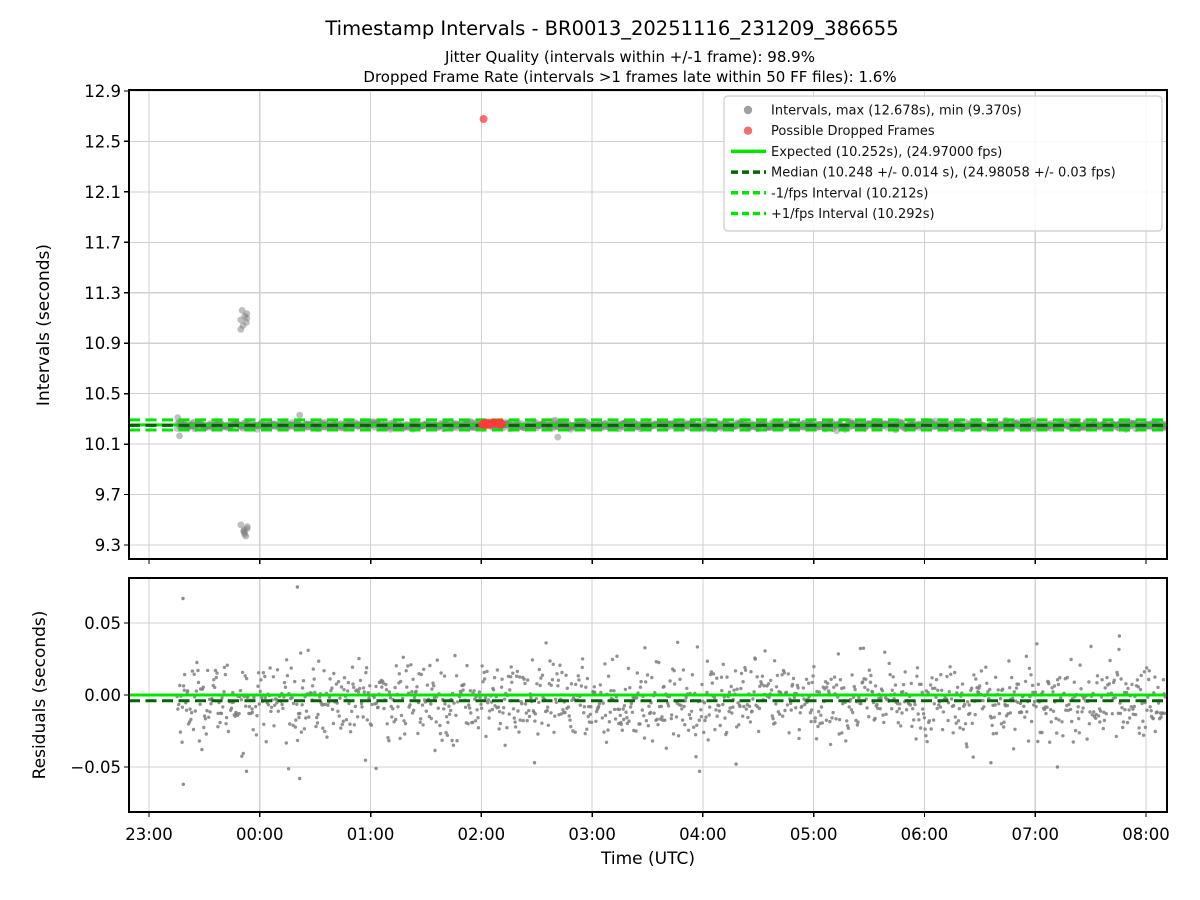 This screenshot has height=900, width=1200. I want to click on svg-text: 0.00, so click(102, 695).